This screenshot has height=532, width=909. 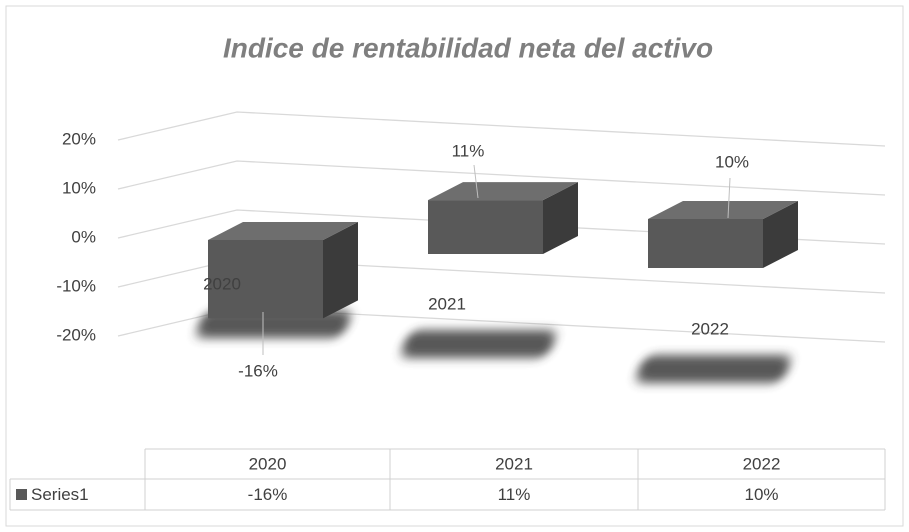 I want to click on data-label: -16%, so click(x=258, y=370).